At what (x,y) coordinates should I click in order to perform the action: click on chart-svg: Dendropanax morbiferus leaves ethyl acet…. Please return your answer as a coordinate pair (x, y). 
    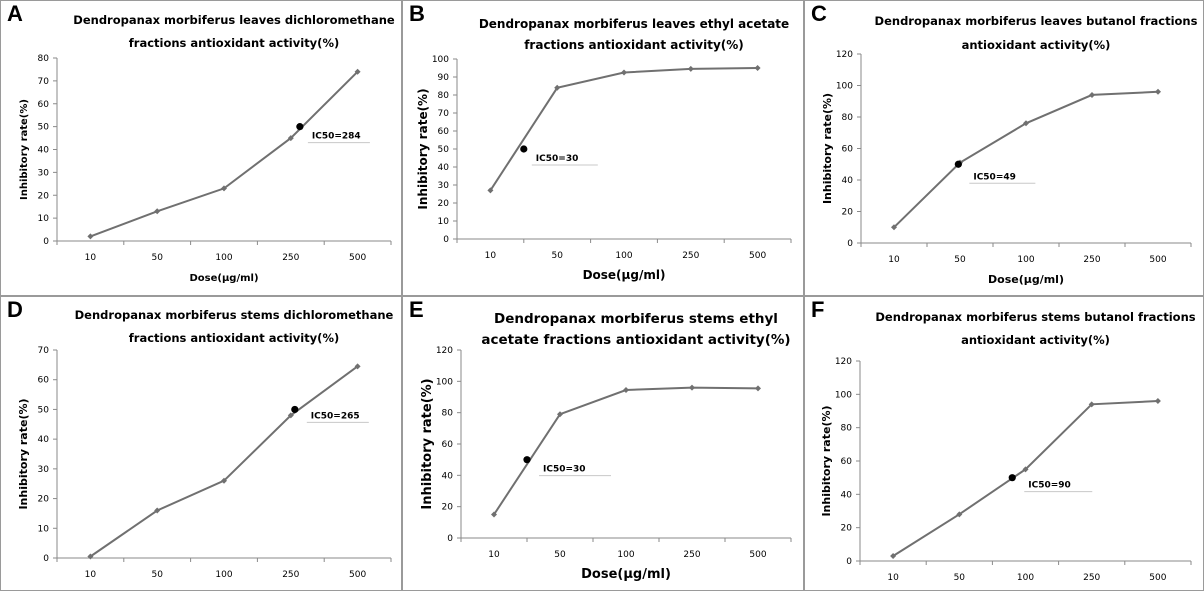
    Looking at the image, I should click on (604, 149).